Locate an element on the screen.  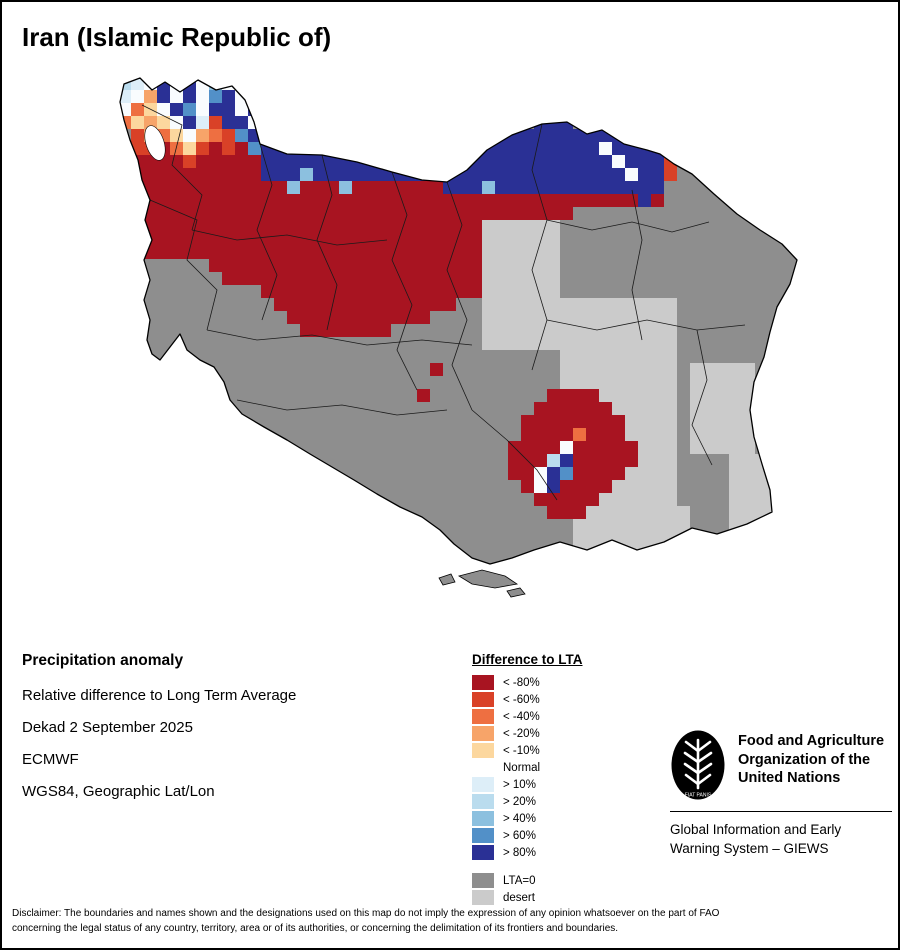
lake-urmia is located at coordinates (155, 143).